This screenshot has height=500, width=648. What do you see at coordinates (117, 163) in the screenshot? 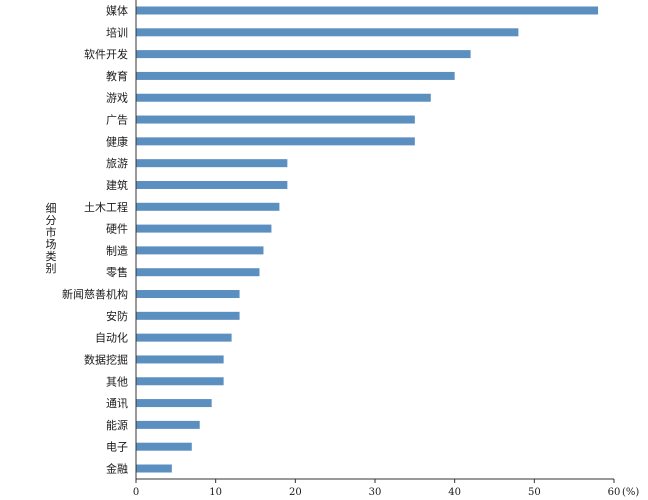
I see `category-label: 旅游` at bounding box center [117, 163].